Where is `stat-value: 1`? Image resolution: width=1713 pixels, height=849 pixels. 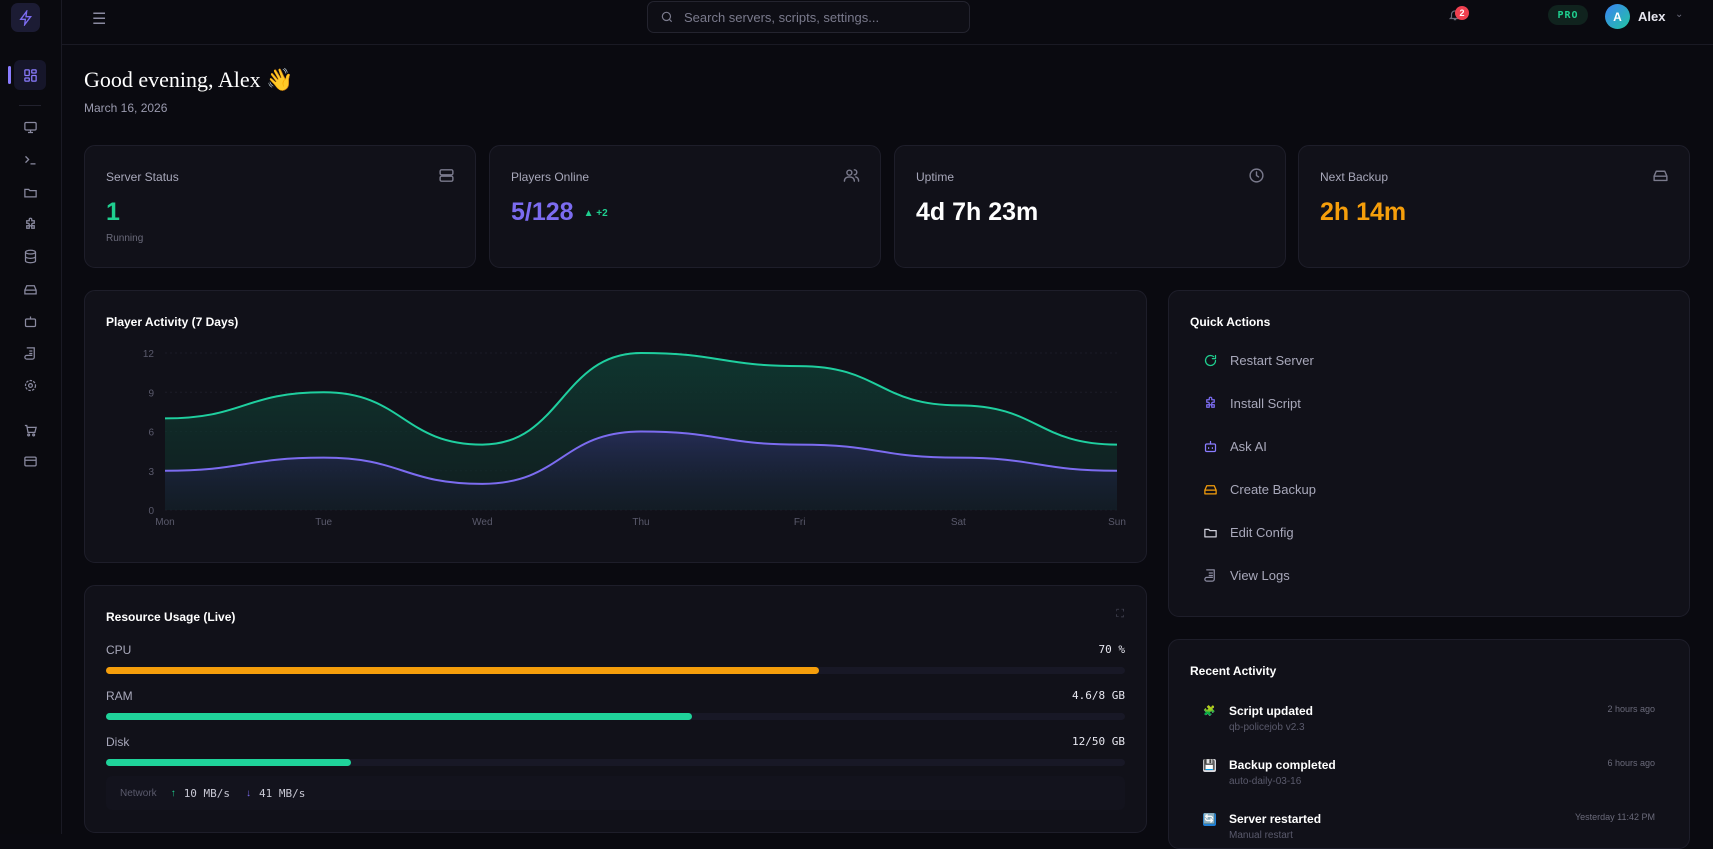
stat-value: 1 is located at coordinates (113, 212).